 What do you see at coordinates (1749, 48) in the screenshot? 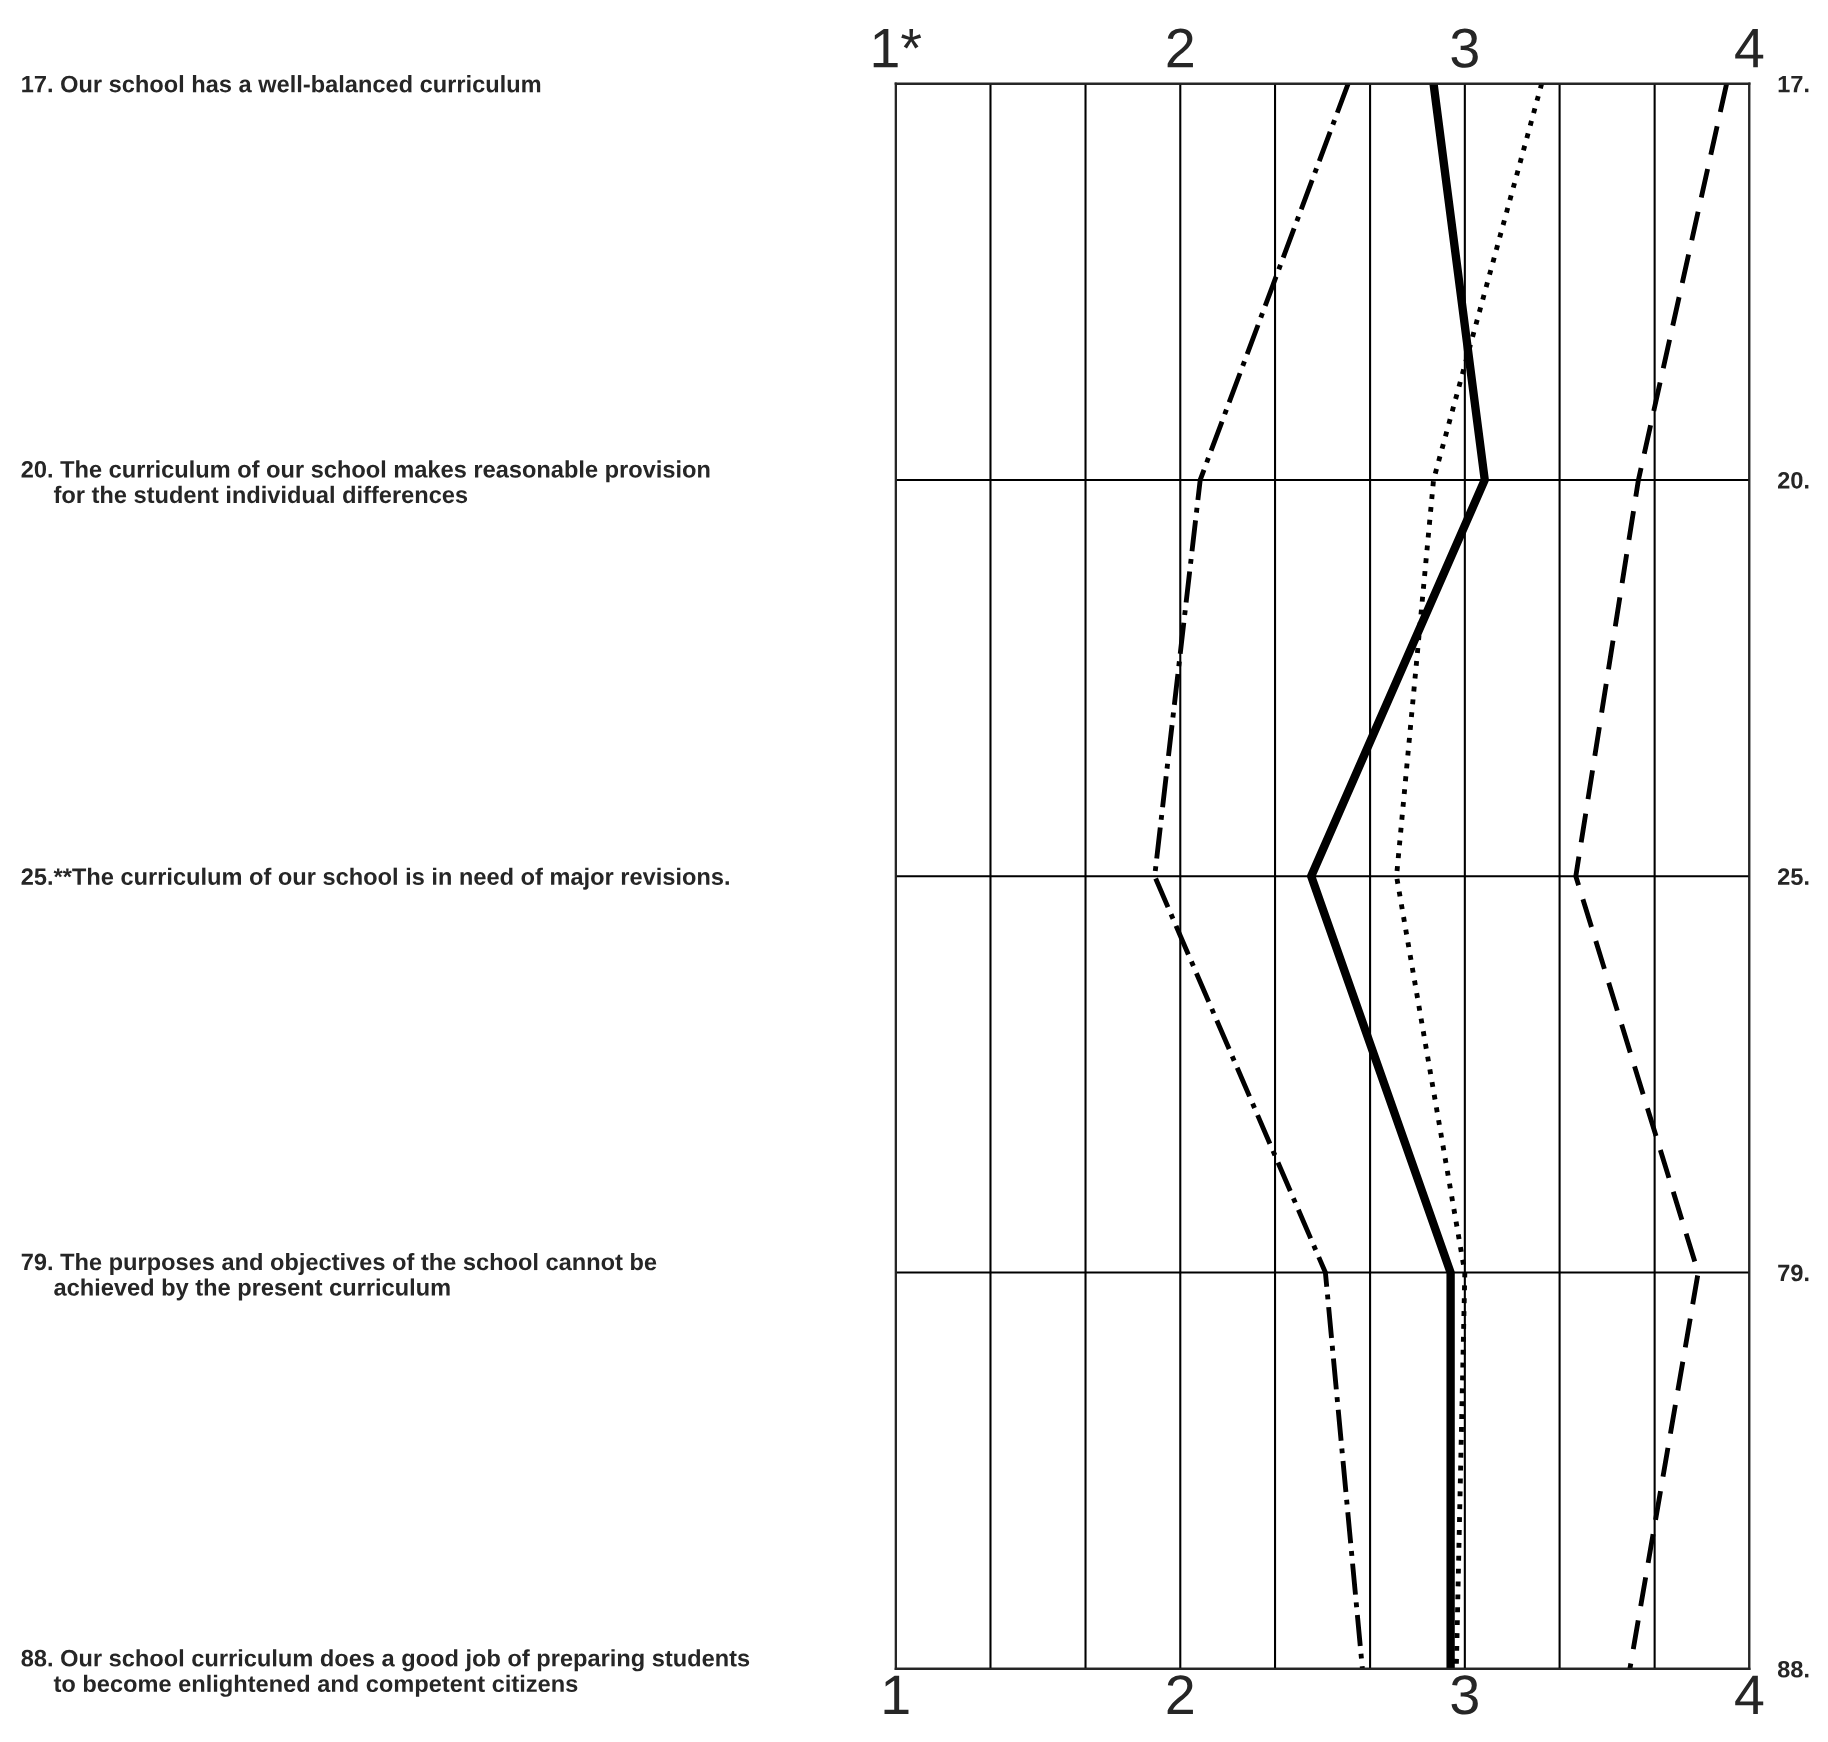
I see `x2-tick-label: 4` at bounding box center [1749, 48].